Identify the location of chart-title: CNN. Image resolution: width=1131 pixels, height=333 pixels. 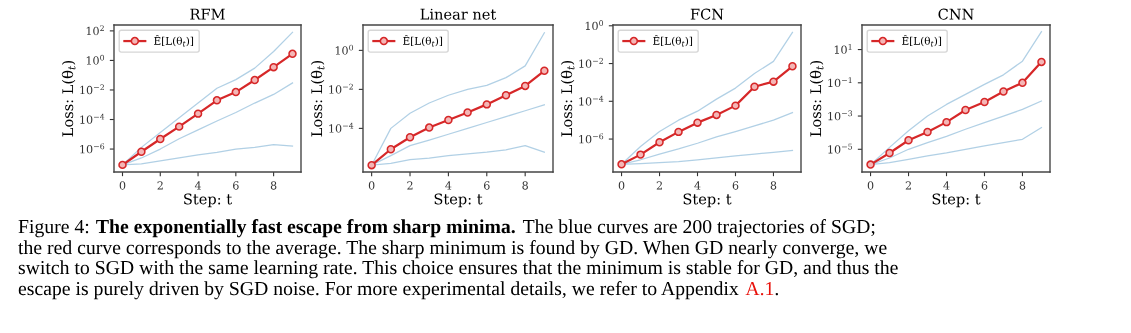
(956, 14).